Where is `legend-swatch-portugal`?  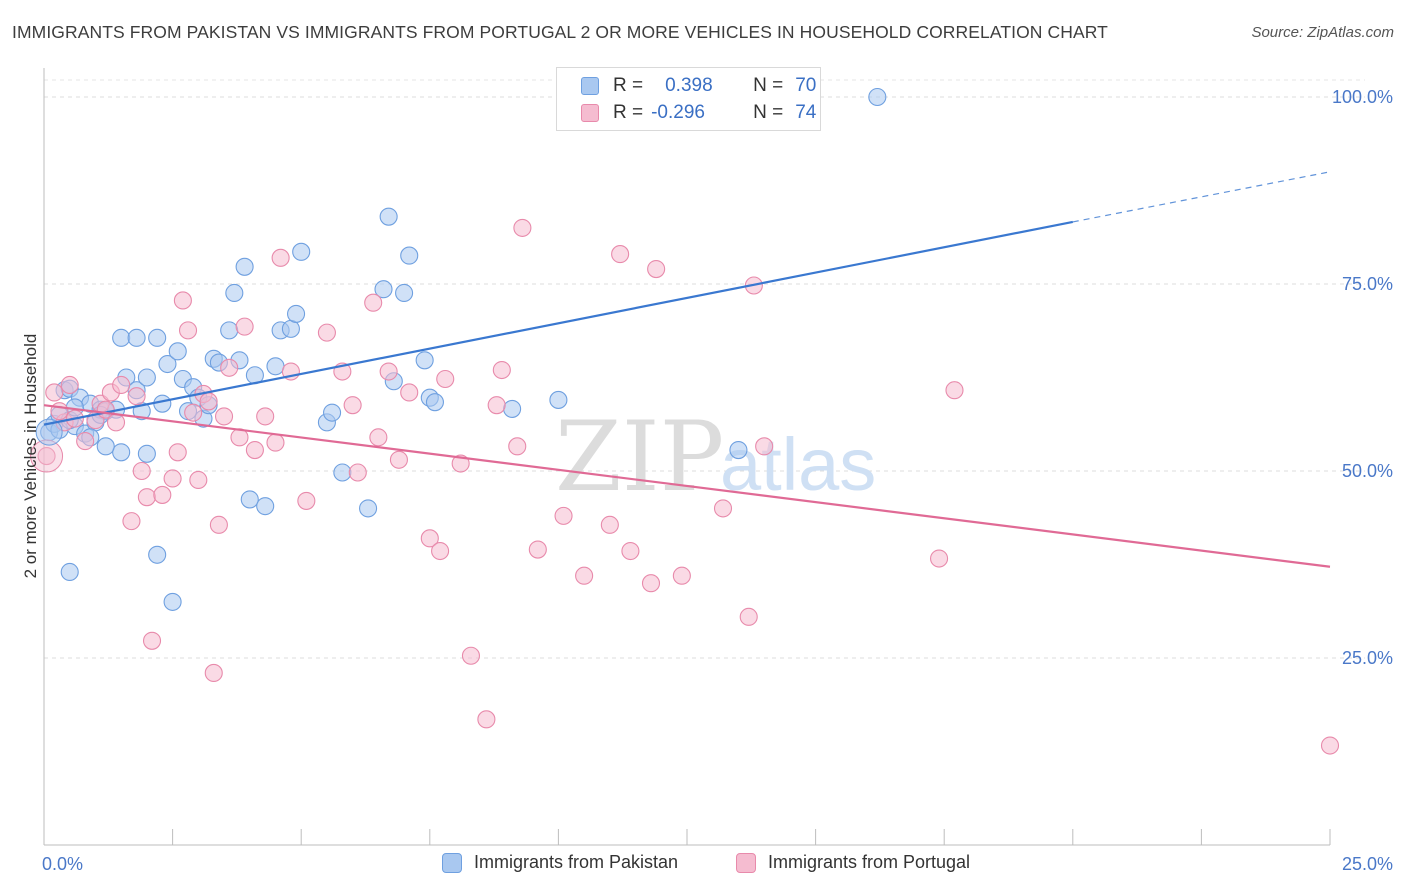 legend-swatch-portugal is located at coordinates (746, 862).